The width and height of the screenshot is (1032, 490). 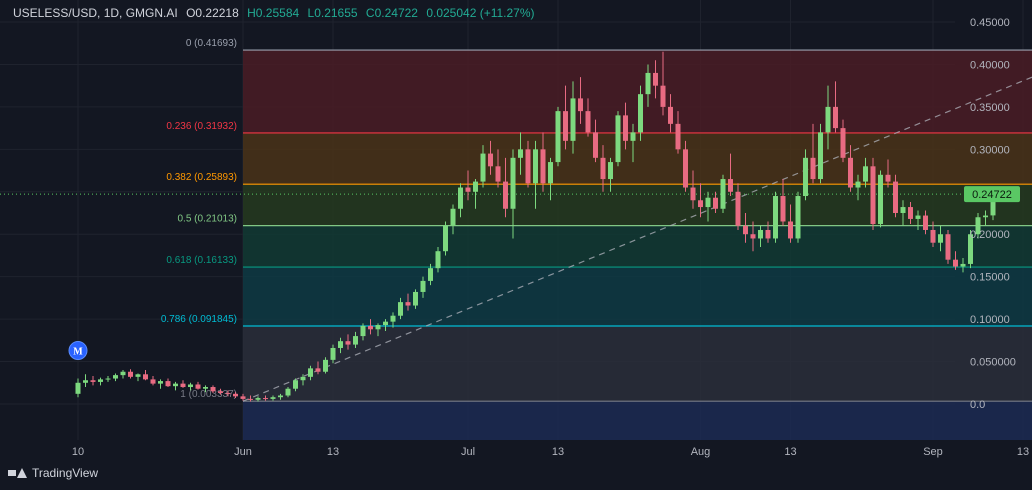 What do you see at coordinates (990, 108) in the screenshot?
I see `y-tick-label: 0.35000` at bounding box center [990, 108].